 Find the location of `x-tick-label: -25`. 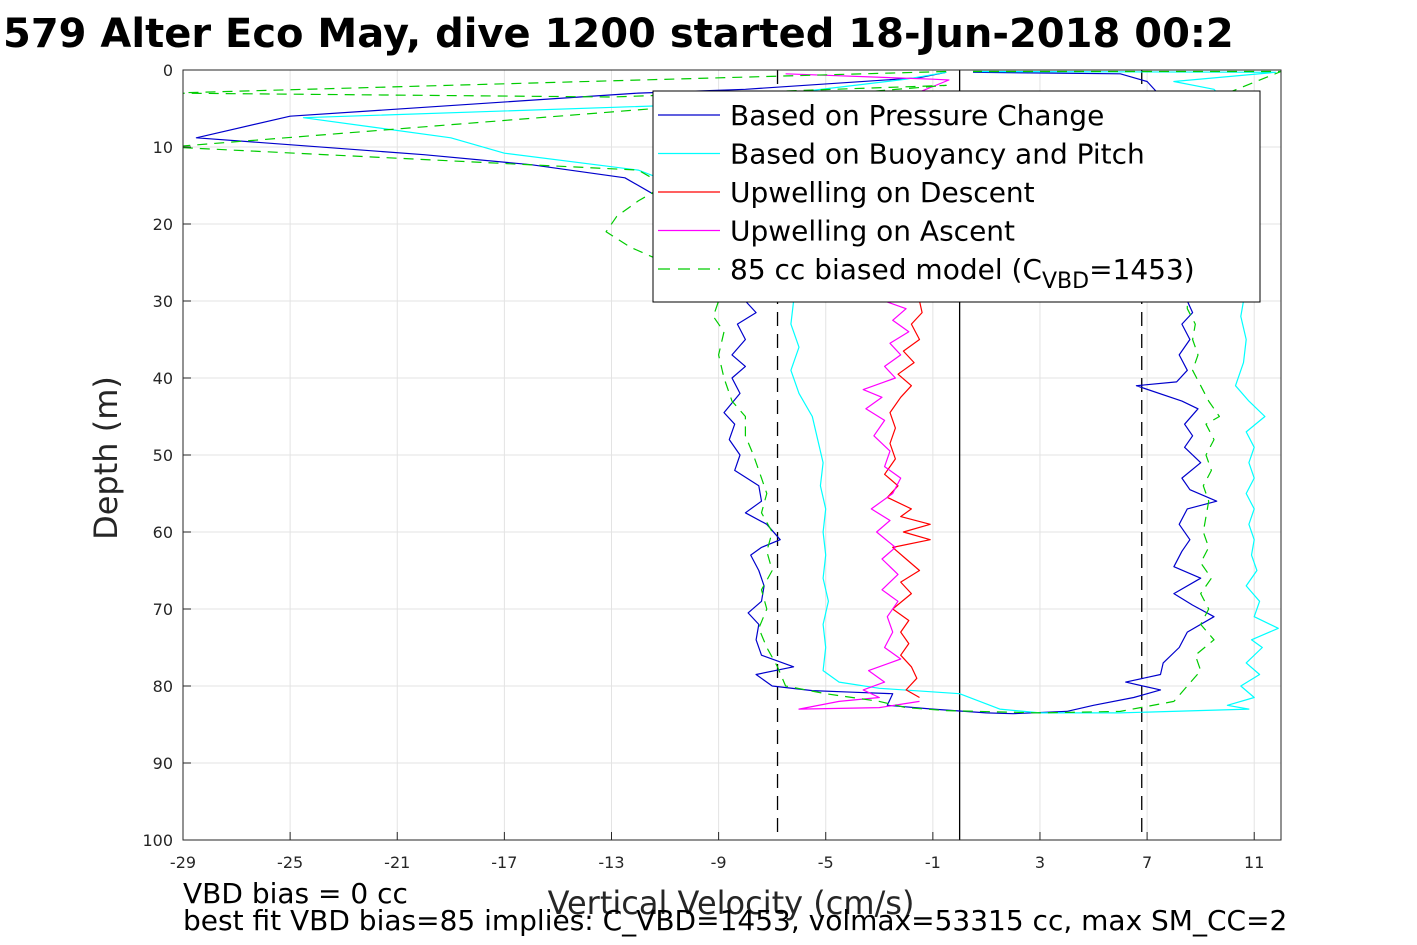

x-tick-label: -25 is located at coordinates (290, 862).